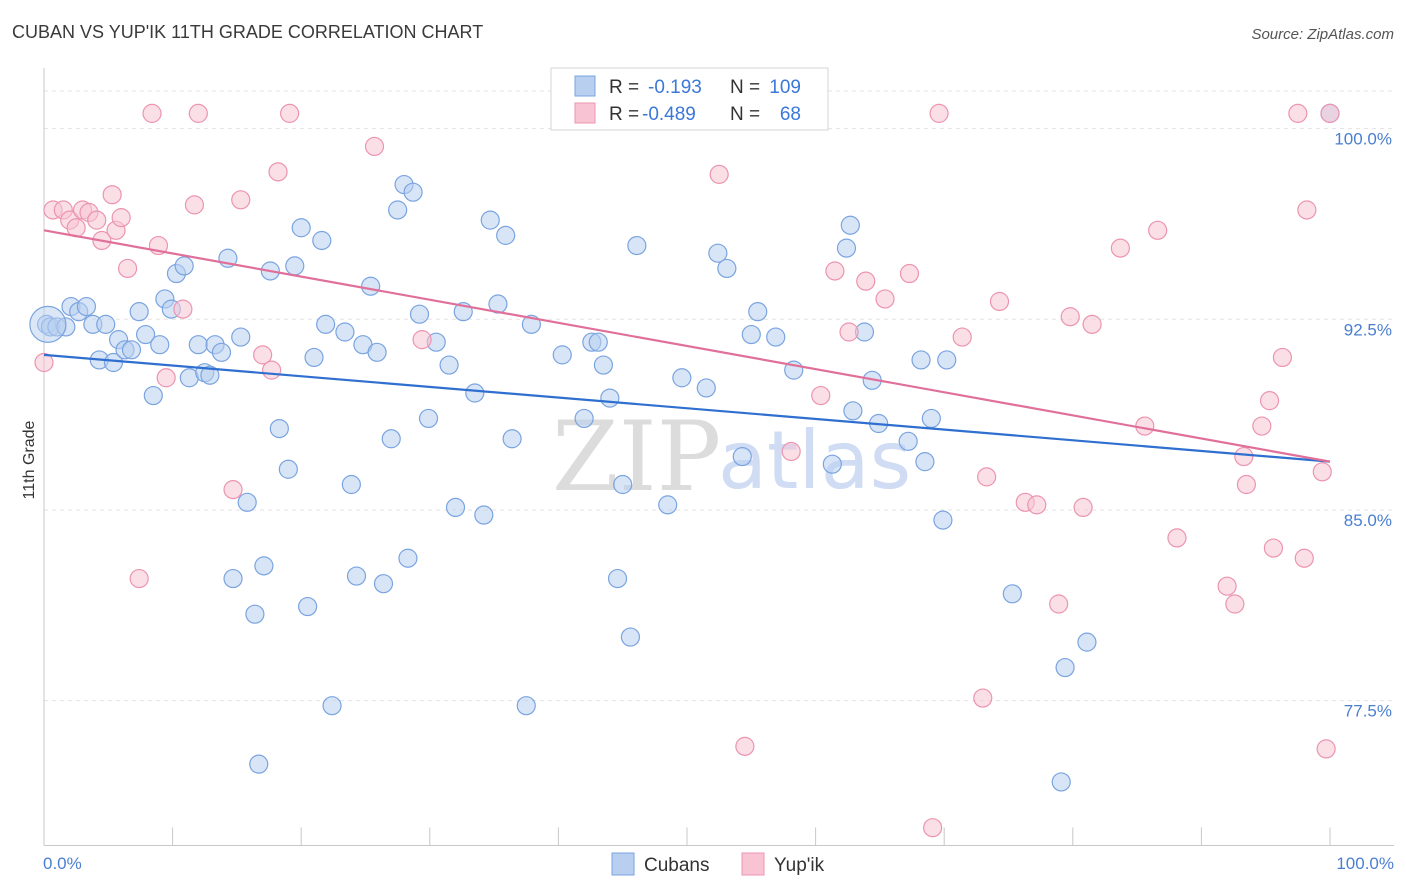  I want to click on legend-swatch-yupik, so click(585, 113).